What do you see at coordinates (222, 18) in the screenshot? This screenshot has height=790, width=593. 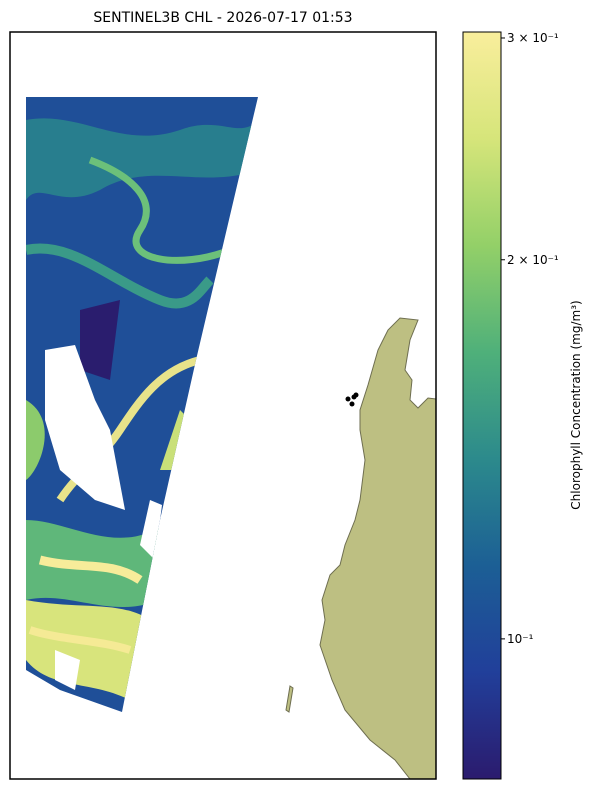 I see `map-title: SENTINEL3B CHL - 2026-07-17 01:53` at bounding box center [222, 18].